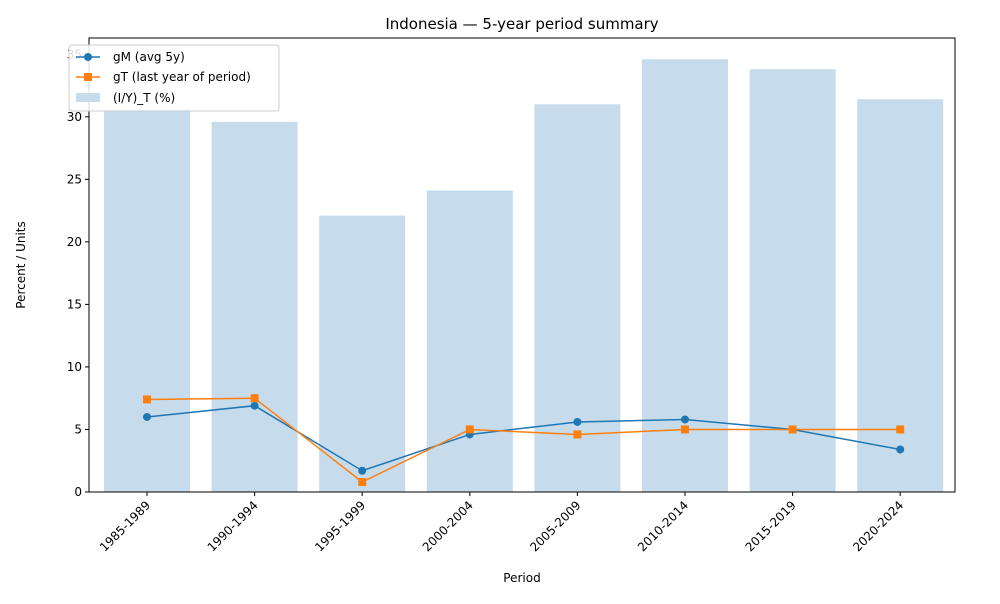 This screenshot has height=604, width=1000. Describe the element at coordinates (182, 77) in the screenshot. I see `legend-label-gt: gT (last year of period)` at that location.